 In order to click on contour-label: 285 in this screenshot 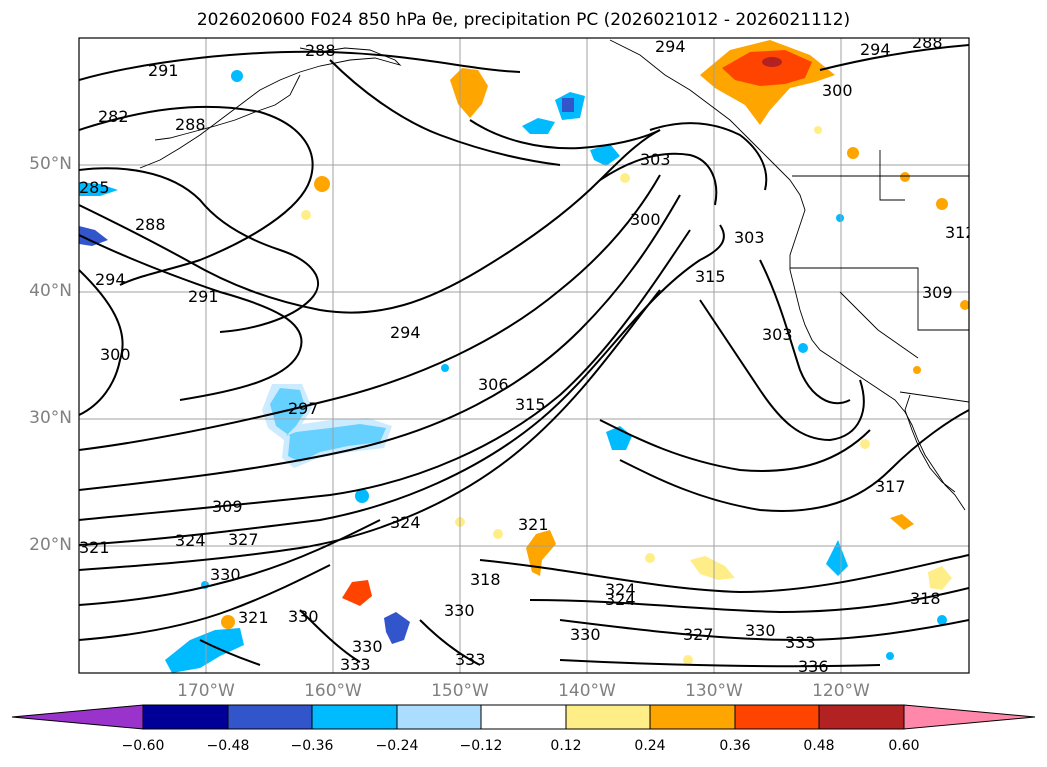, I will do `click(94, 187)`.